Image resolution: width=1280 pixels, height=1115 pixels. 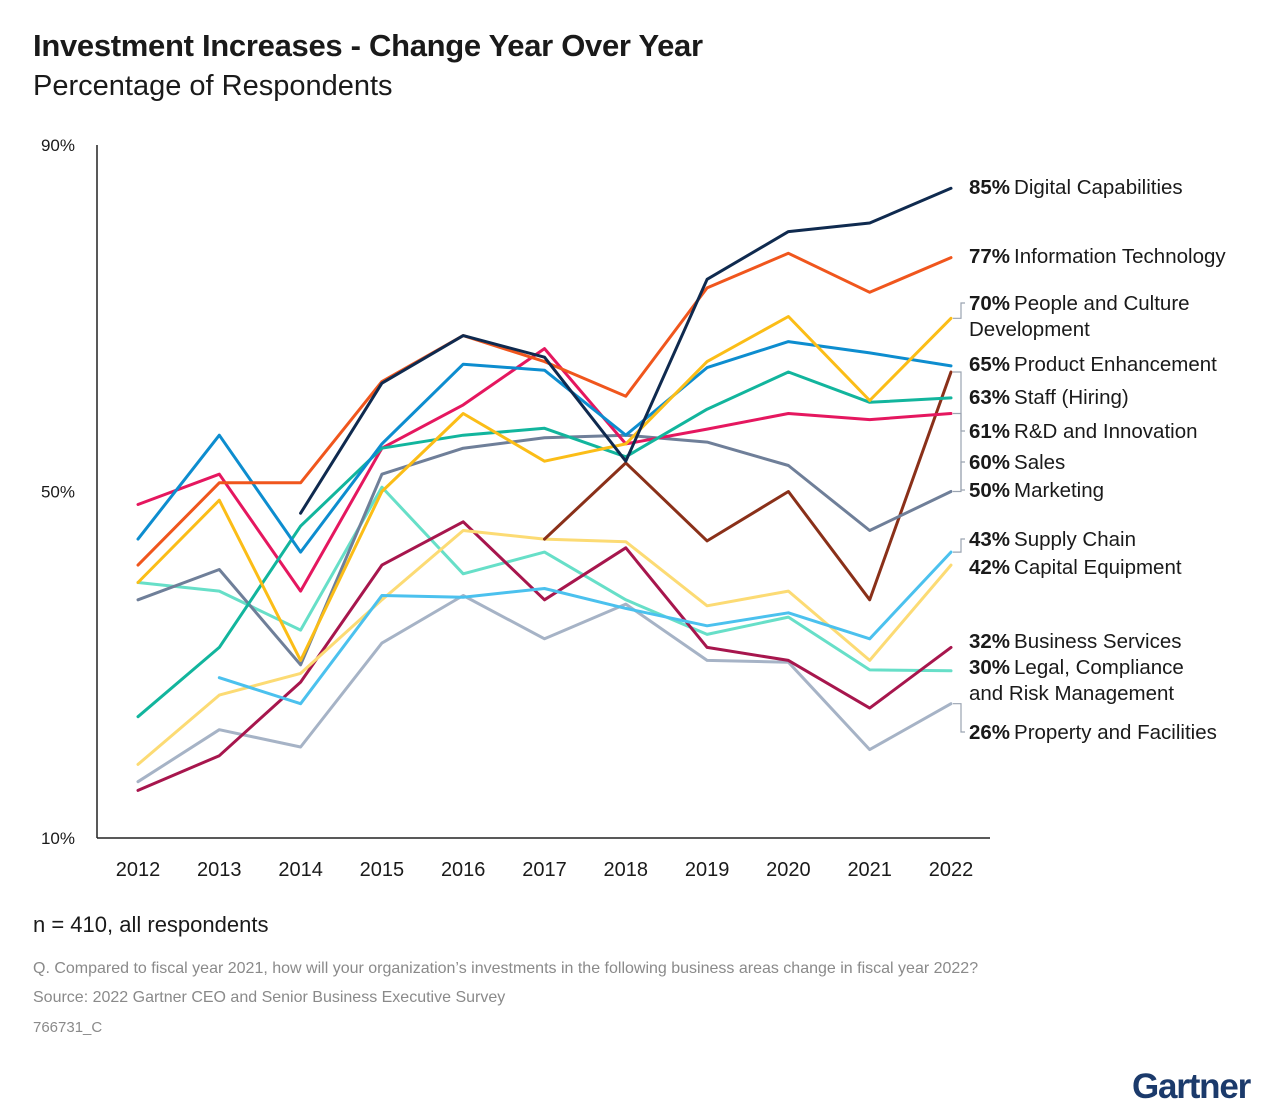 I want to click on x-tick-label: 2017, so click(x=544, y=870).